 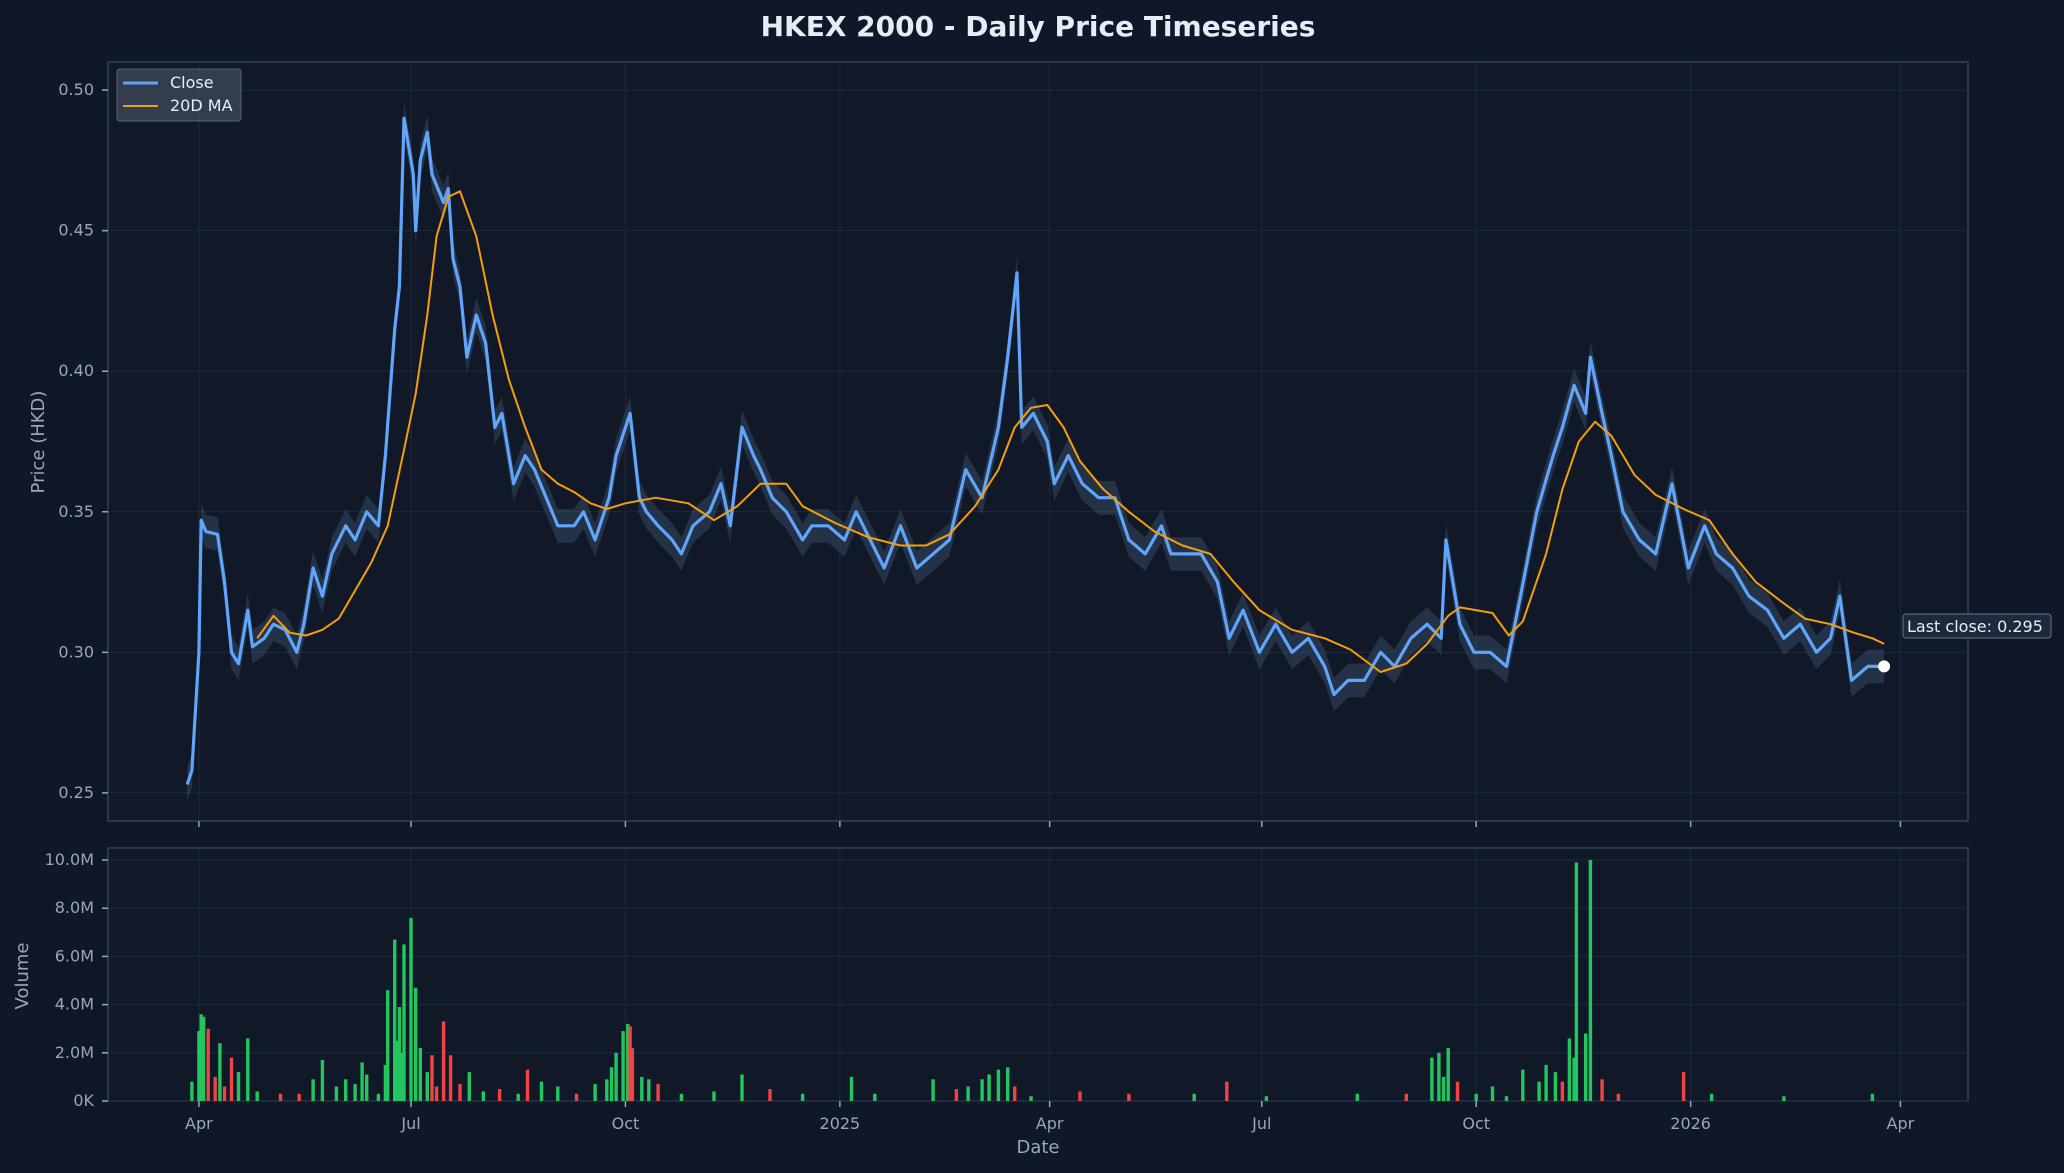 I want to click on price-y-tick-label: 0.40, so click(x=76, y=370).